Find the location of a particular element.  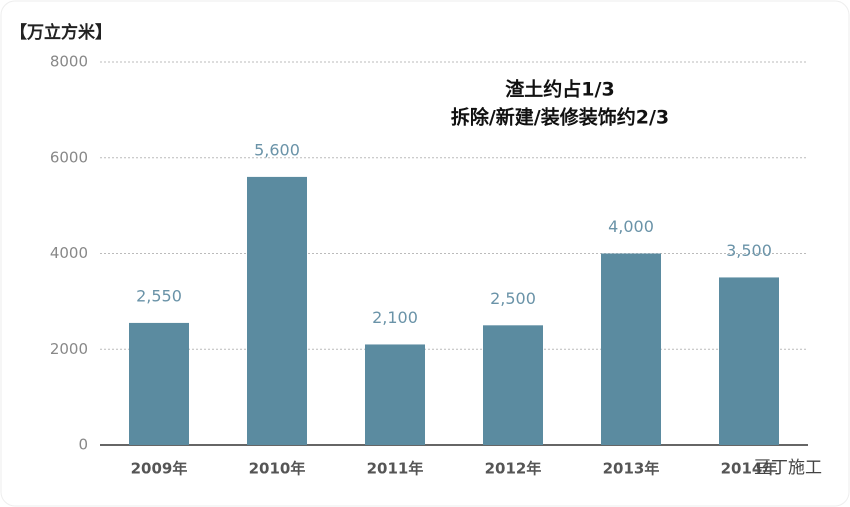

y-tick-label: 0 is located at coordinates (83, 445).